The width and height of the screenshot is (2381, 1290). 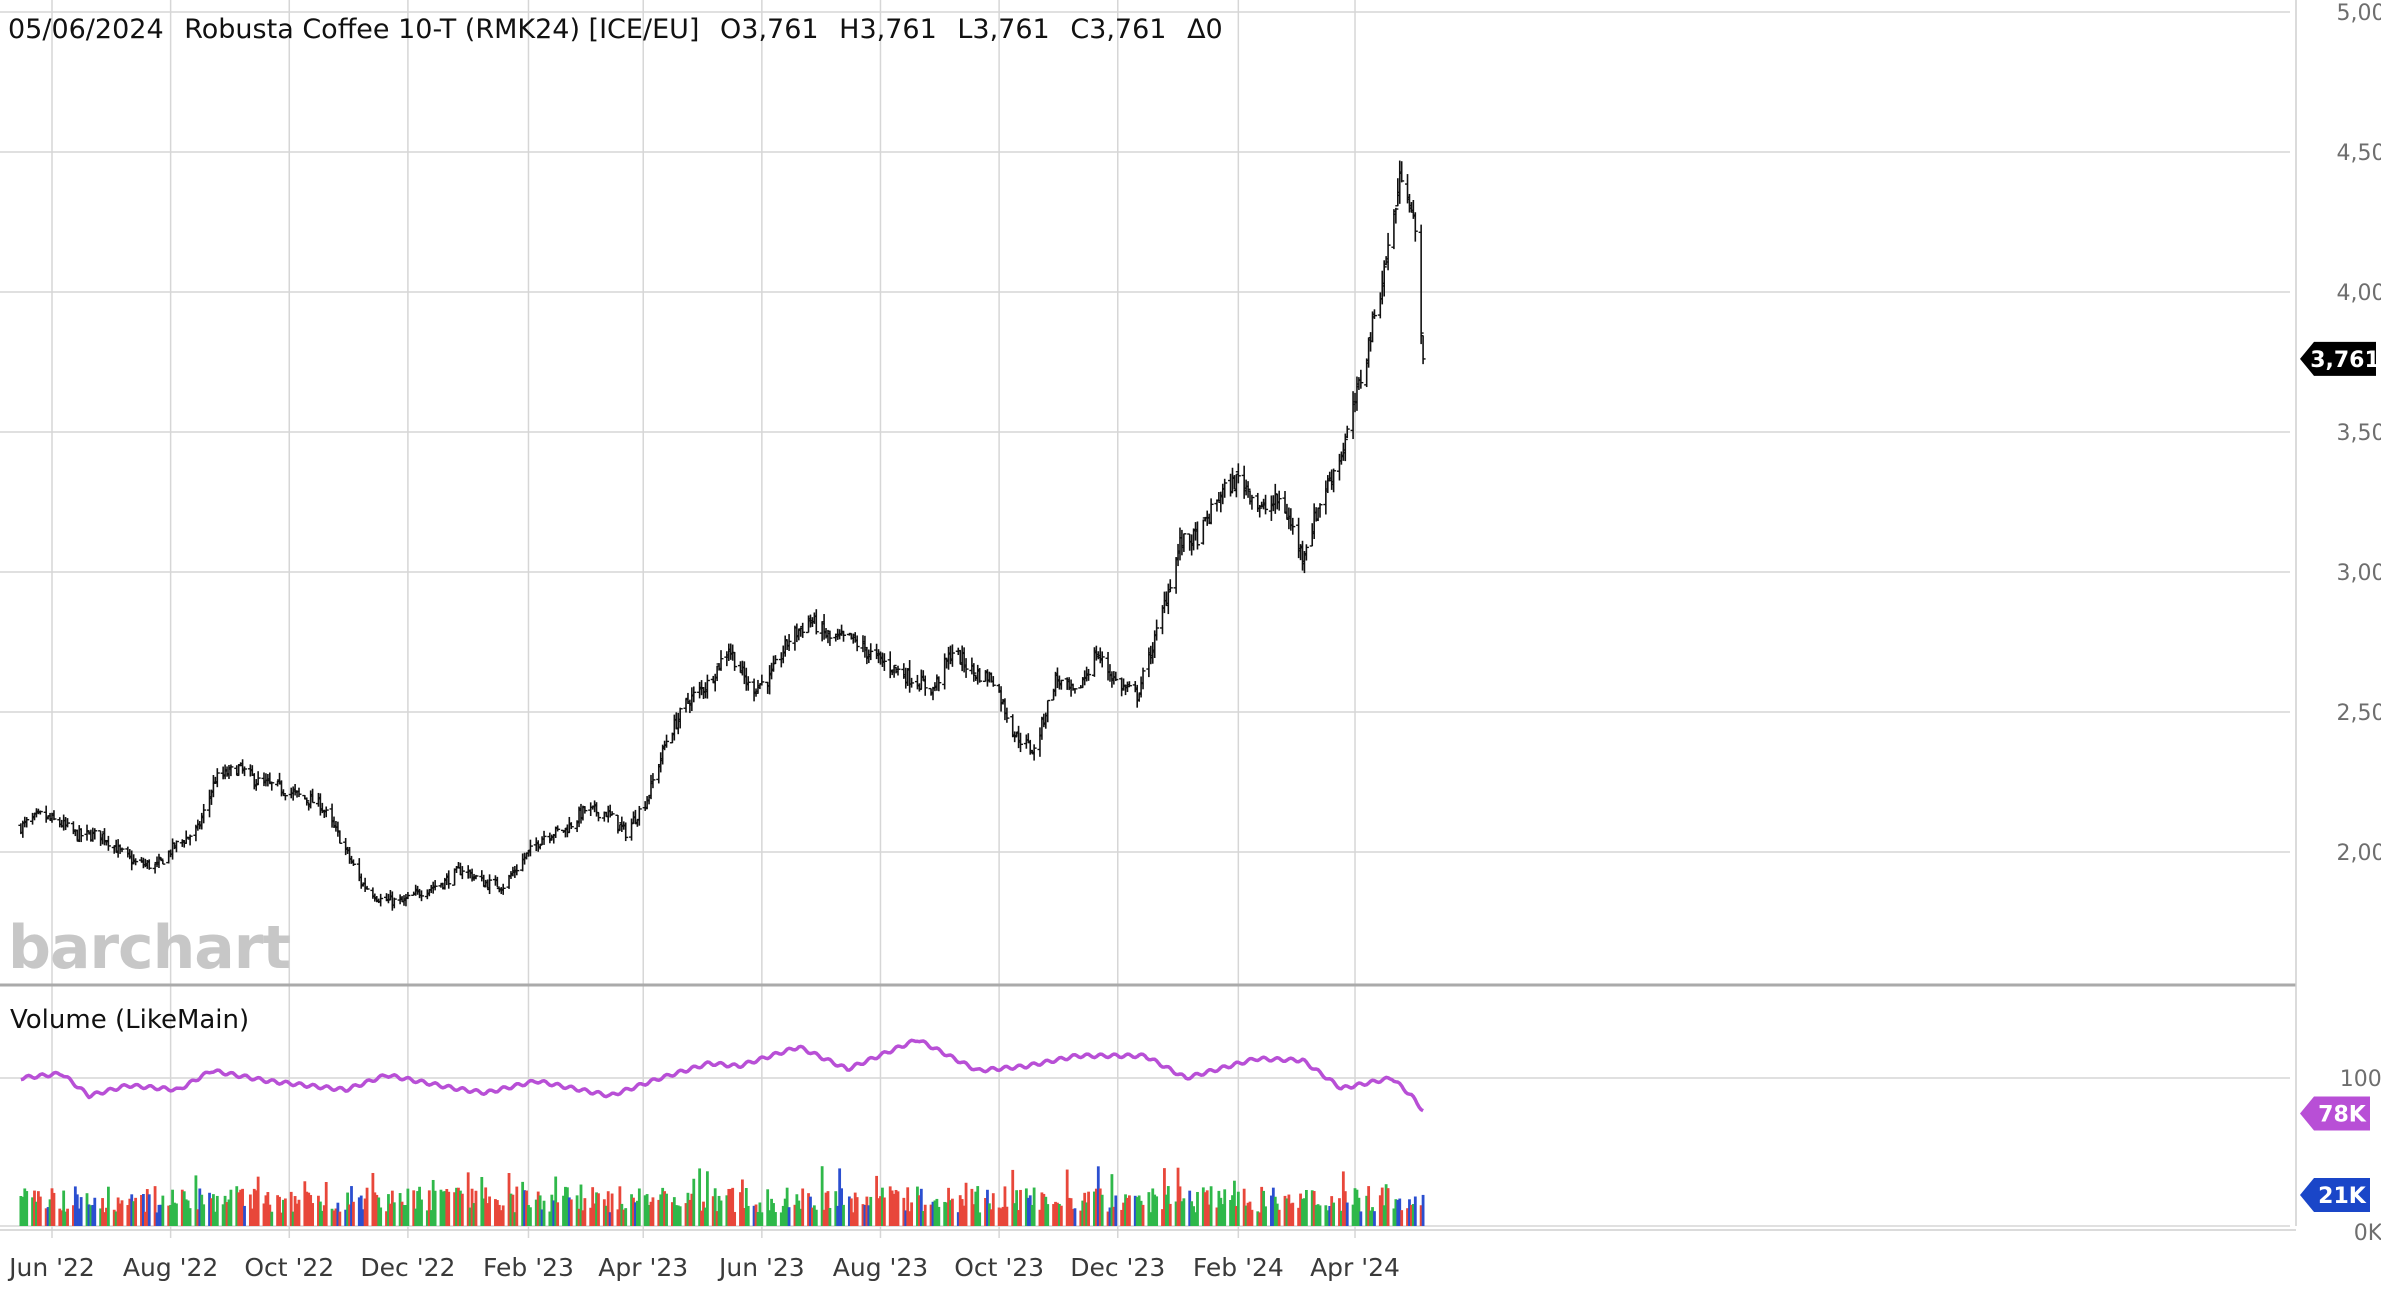 What do you see at coordinates (1003, 29) in the screenshot?
I see `quote-low: L3,761` at bounding box center [1003, 29].